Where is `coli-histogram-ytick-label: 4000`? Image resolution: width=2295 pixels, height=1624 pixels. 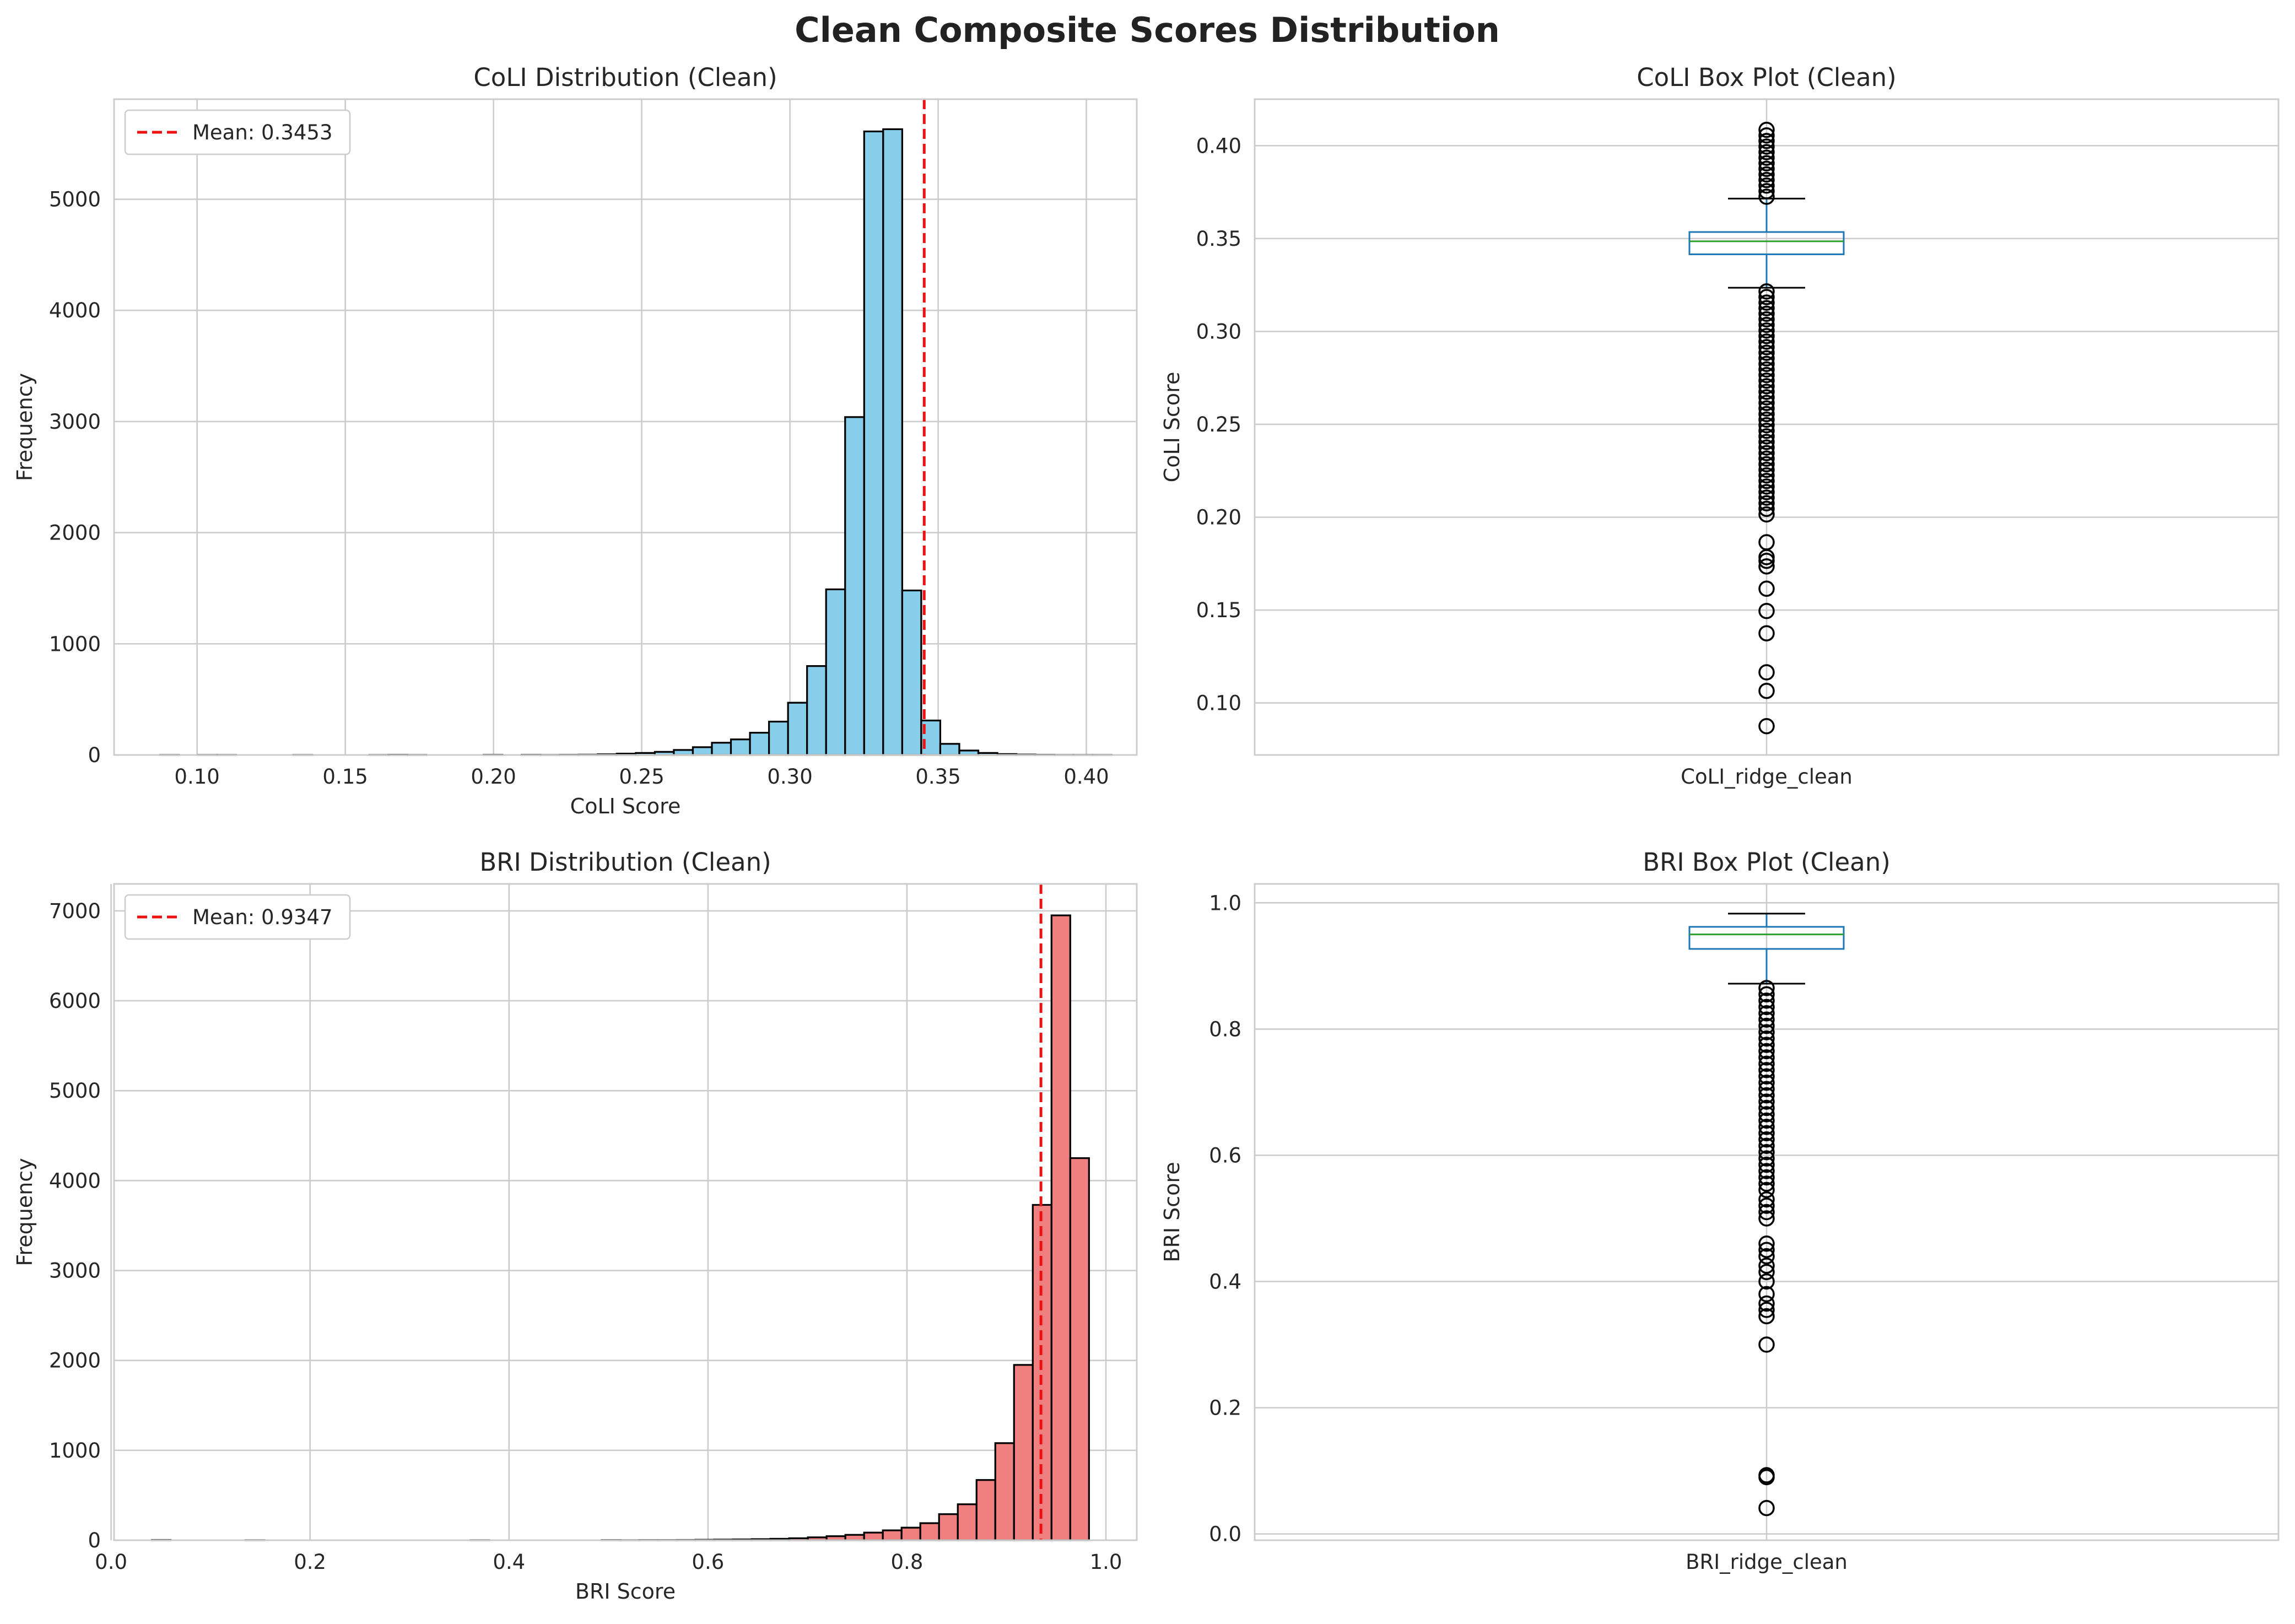
coli-histogram-ytick-label: 4000 is located at coordinates (75, 310).